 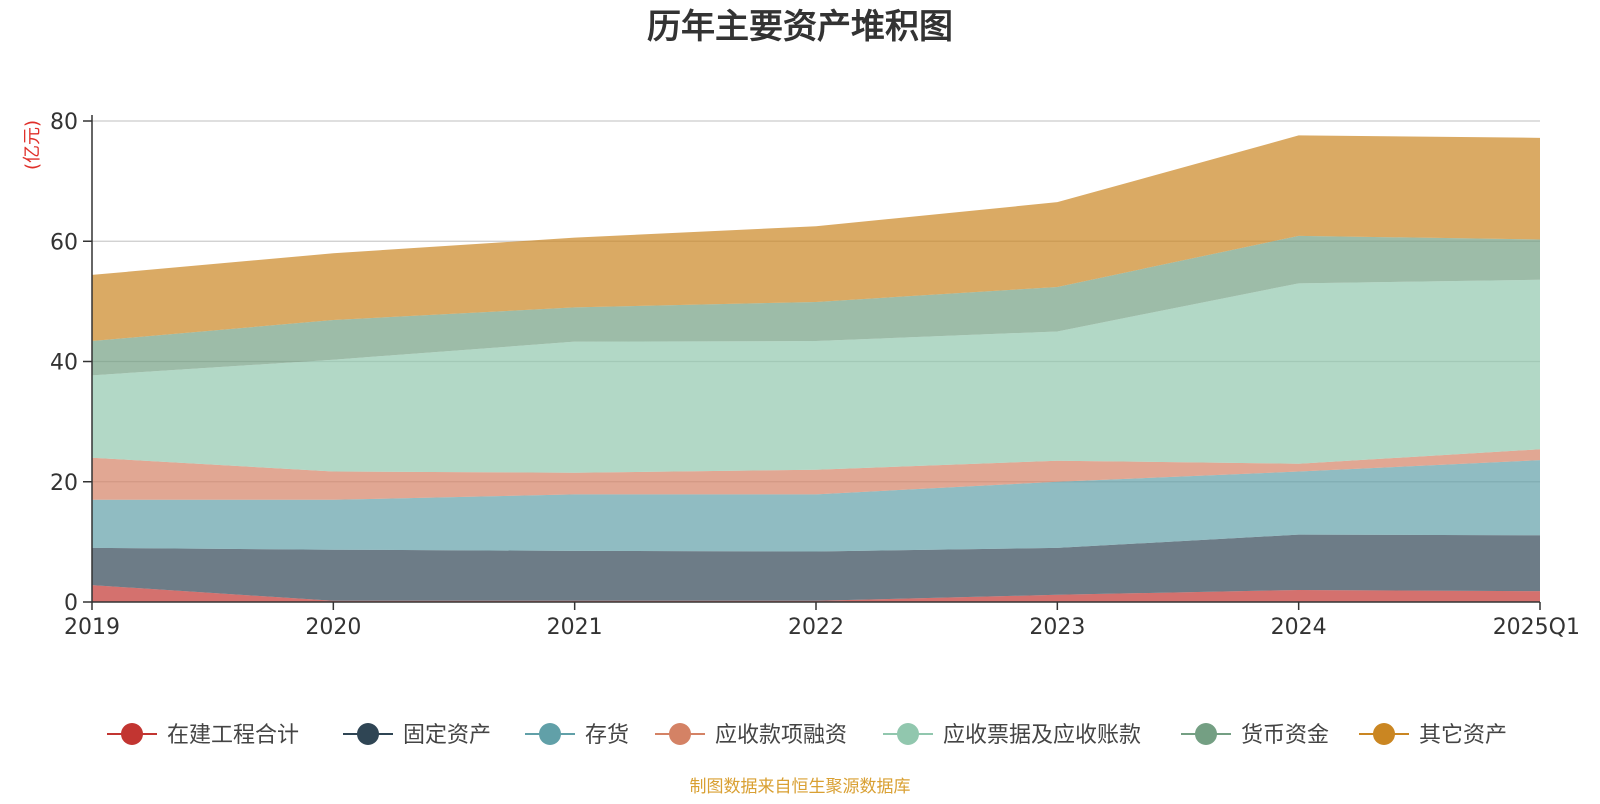 I want to click on x-tick-label: 2019, so click(x=92, y=627).